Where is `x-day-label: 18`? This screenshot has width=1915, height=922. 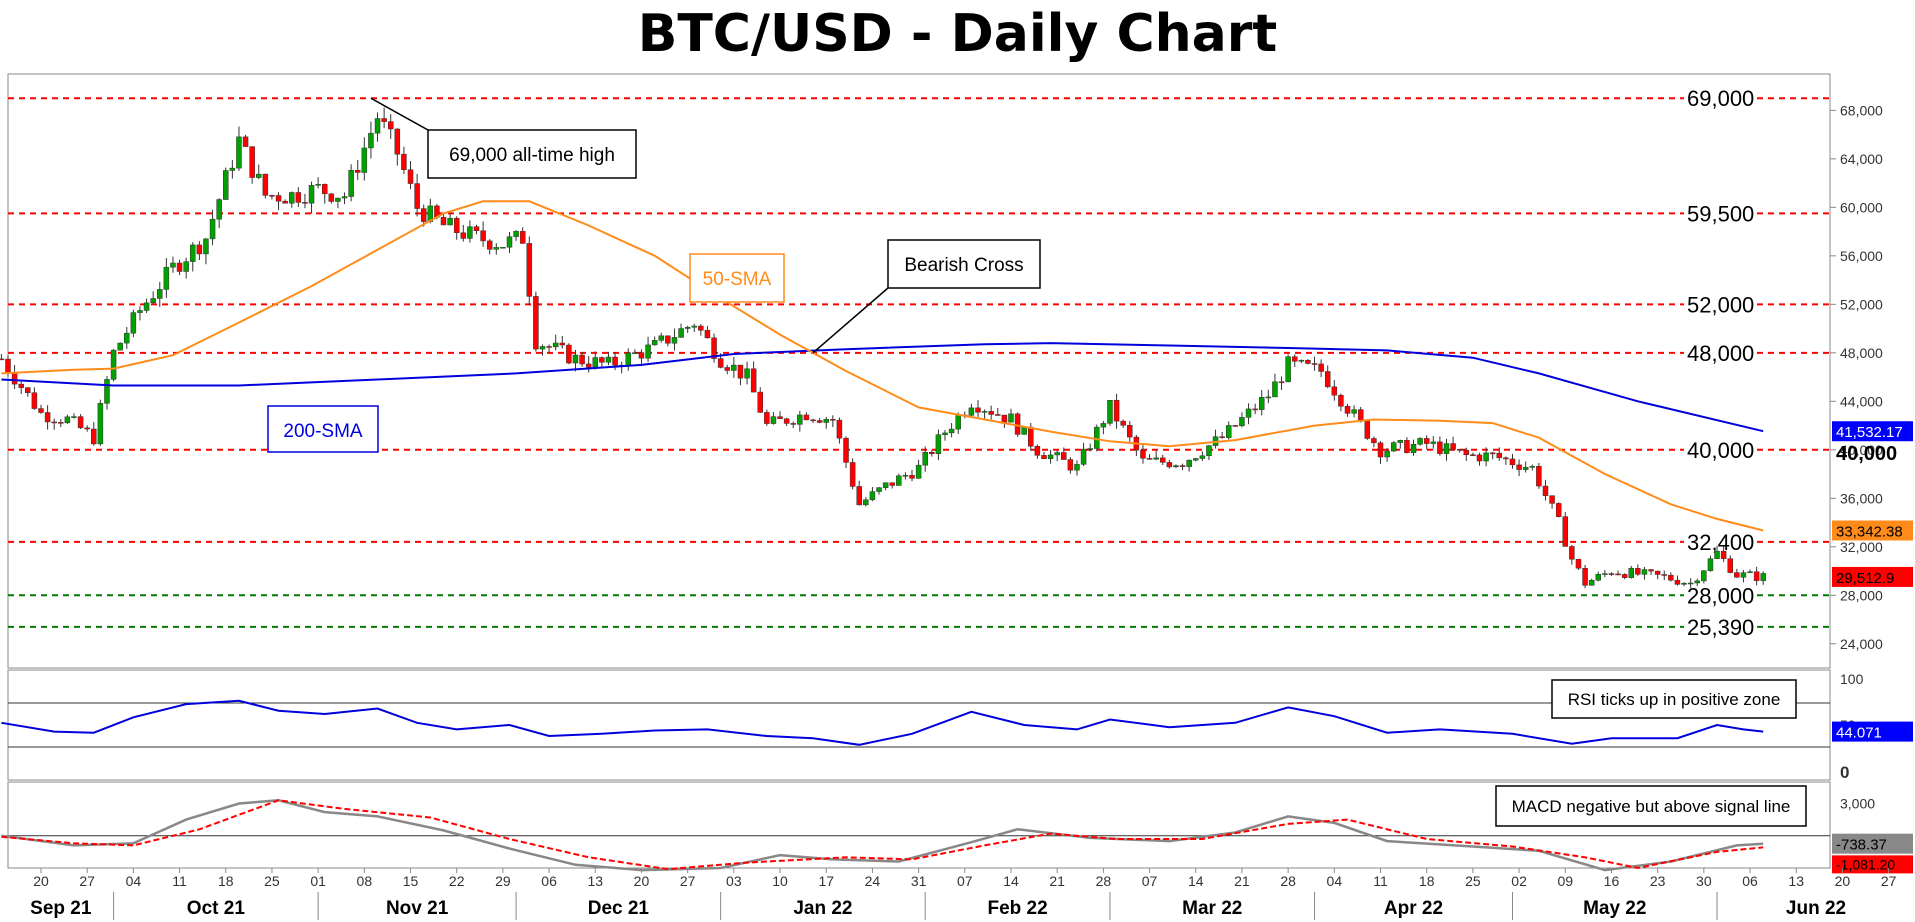
x-day-label: 18 is located at coordinates (1427, 881).